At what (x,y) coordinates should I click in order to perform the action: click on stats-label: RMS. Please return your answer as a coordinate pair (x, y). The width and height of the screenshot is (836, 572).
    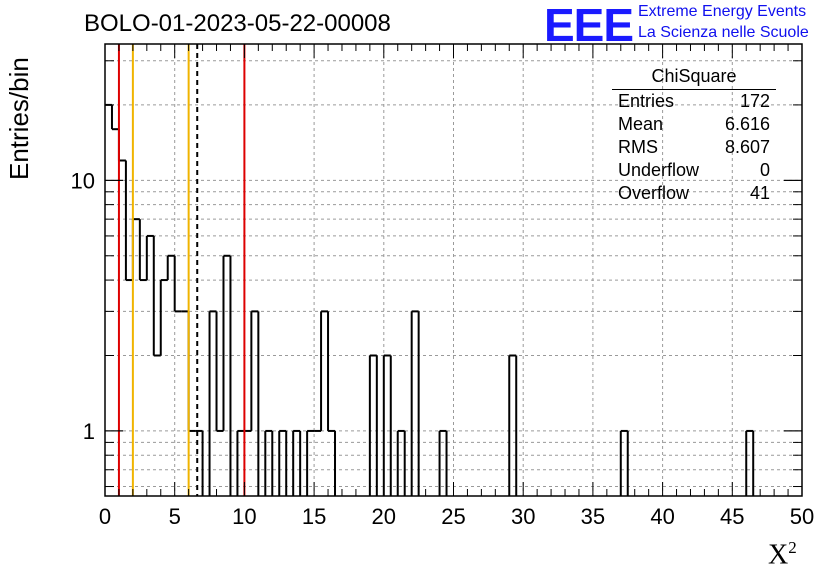
    Looking at the image, I should click on (638, 147).